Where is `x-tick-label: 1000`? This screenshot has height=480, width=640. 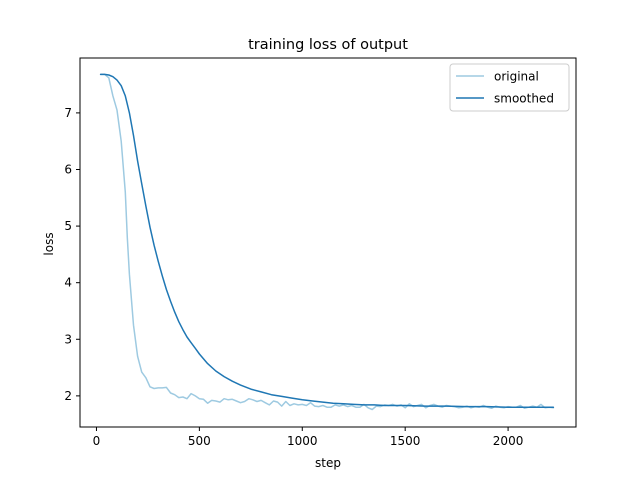 x-tick-label: 1000 is located at coordinates (302, 441).